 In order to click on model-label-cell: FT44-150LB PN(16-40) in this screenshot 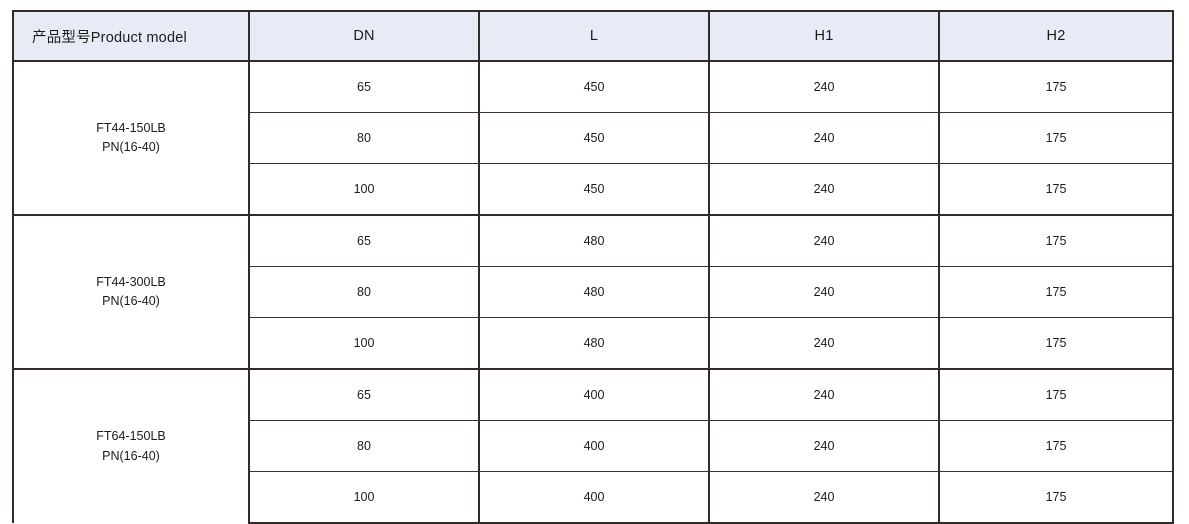, I will do `click(131, 137)`.